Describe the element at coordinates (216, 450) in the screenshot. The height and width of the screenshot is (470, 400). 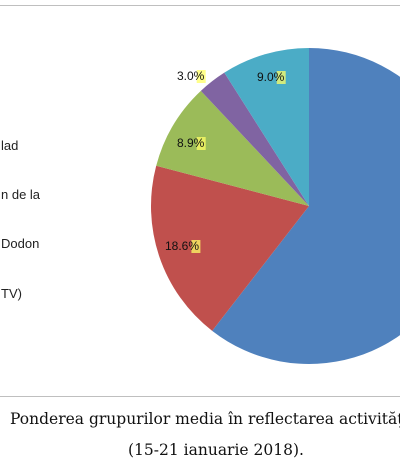
I see `figure-caption-date: (15-21 ianuarie 2018).` at that location.